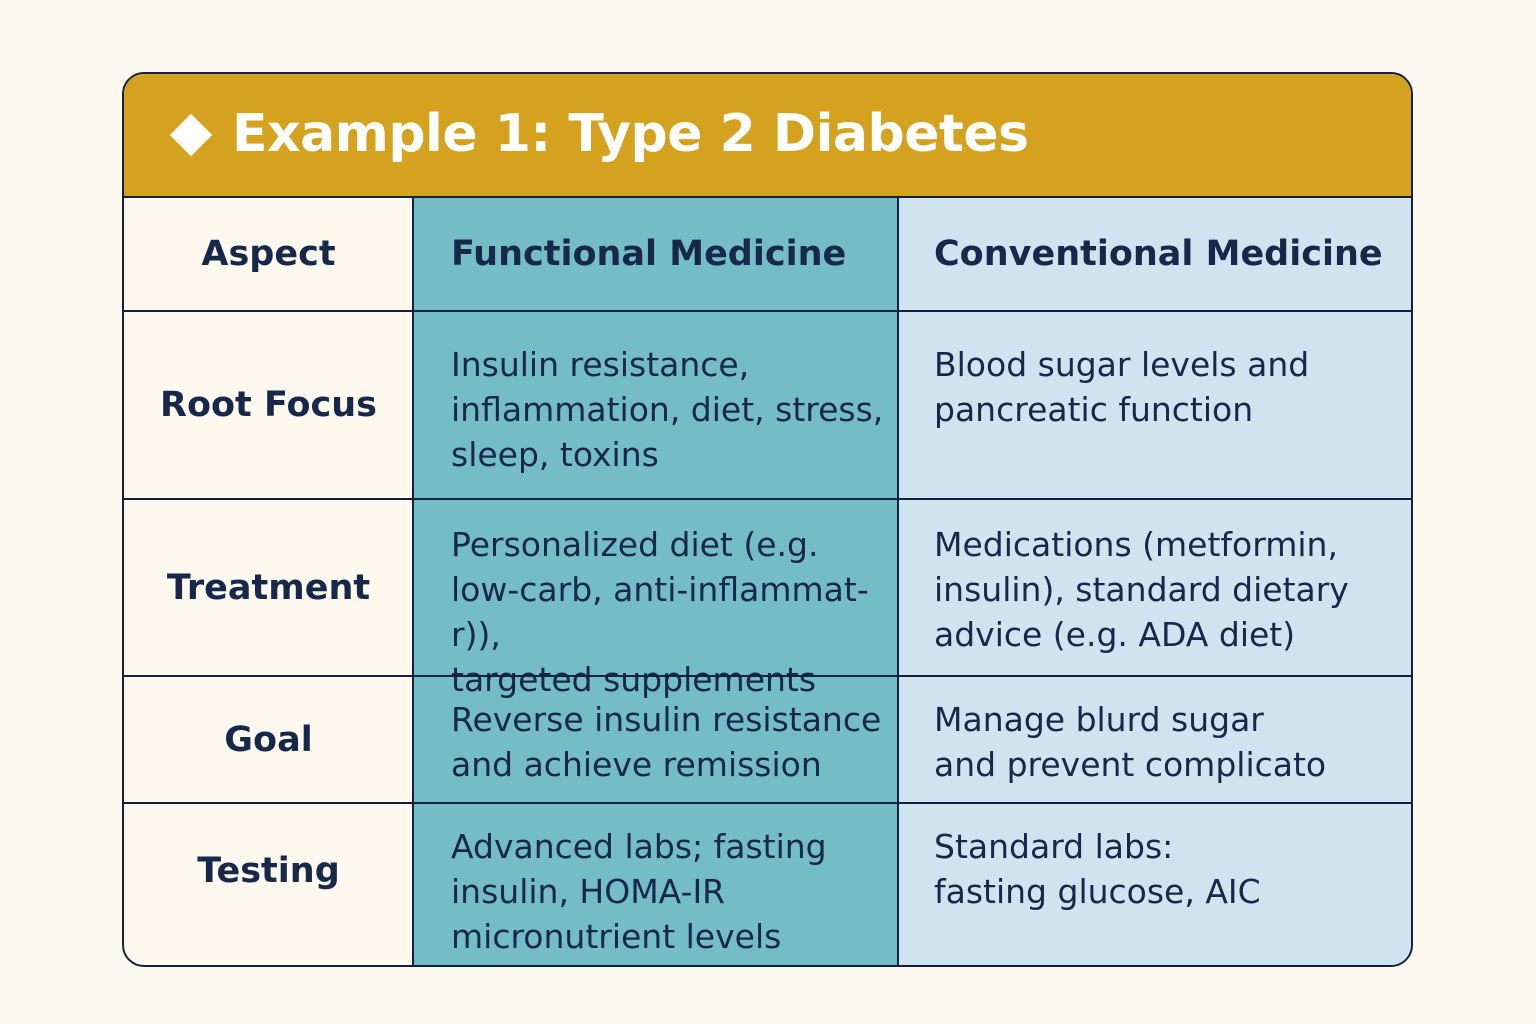 The height and width of the screenshot is (1024, 1536). I want to click on row-aspect-treatment: Treatment, so click(268, 587).